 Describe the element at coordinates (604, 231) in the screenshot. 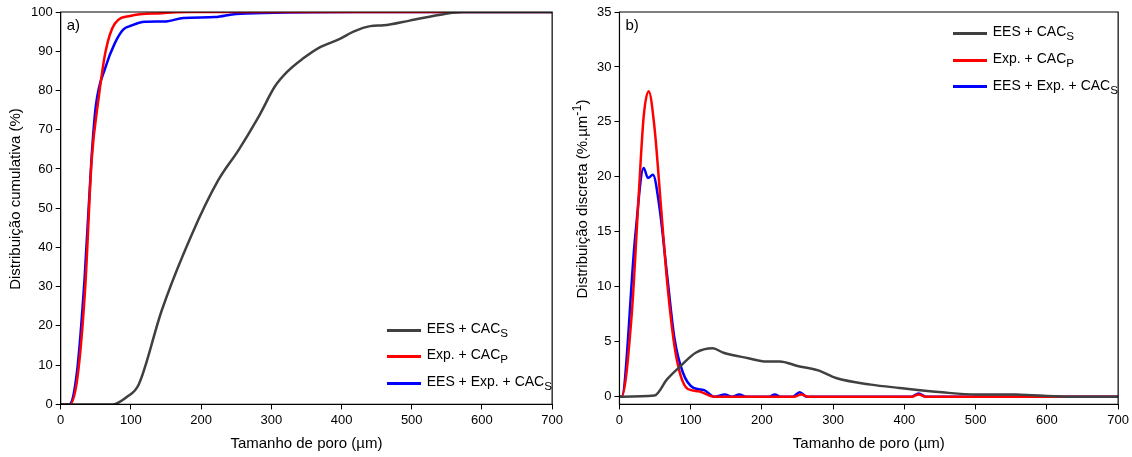

I see `y-tick-label: 15` at that location.